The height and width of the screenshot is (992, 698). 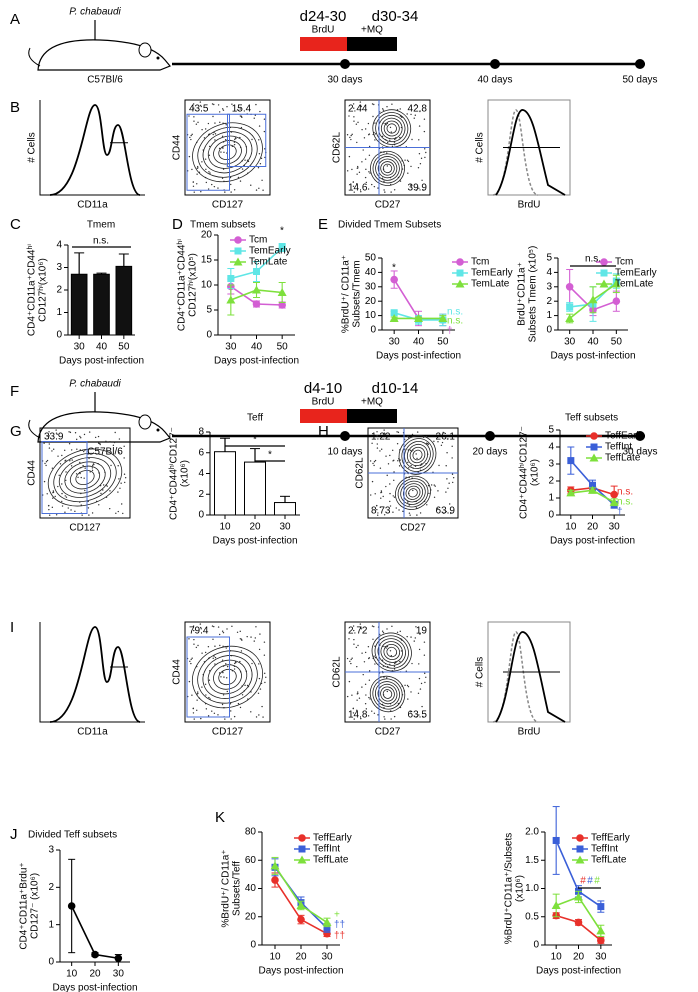 What do you see at coordinates (490, 436) in the screenshot?
I see `timepoint-dot` at bounding box center [490, 436].